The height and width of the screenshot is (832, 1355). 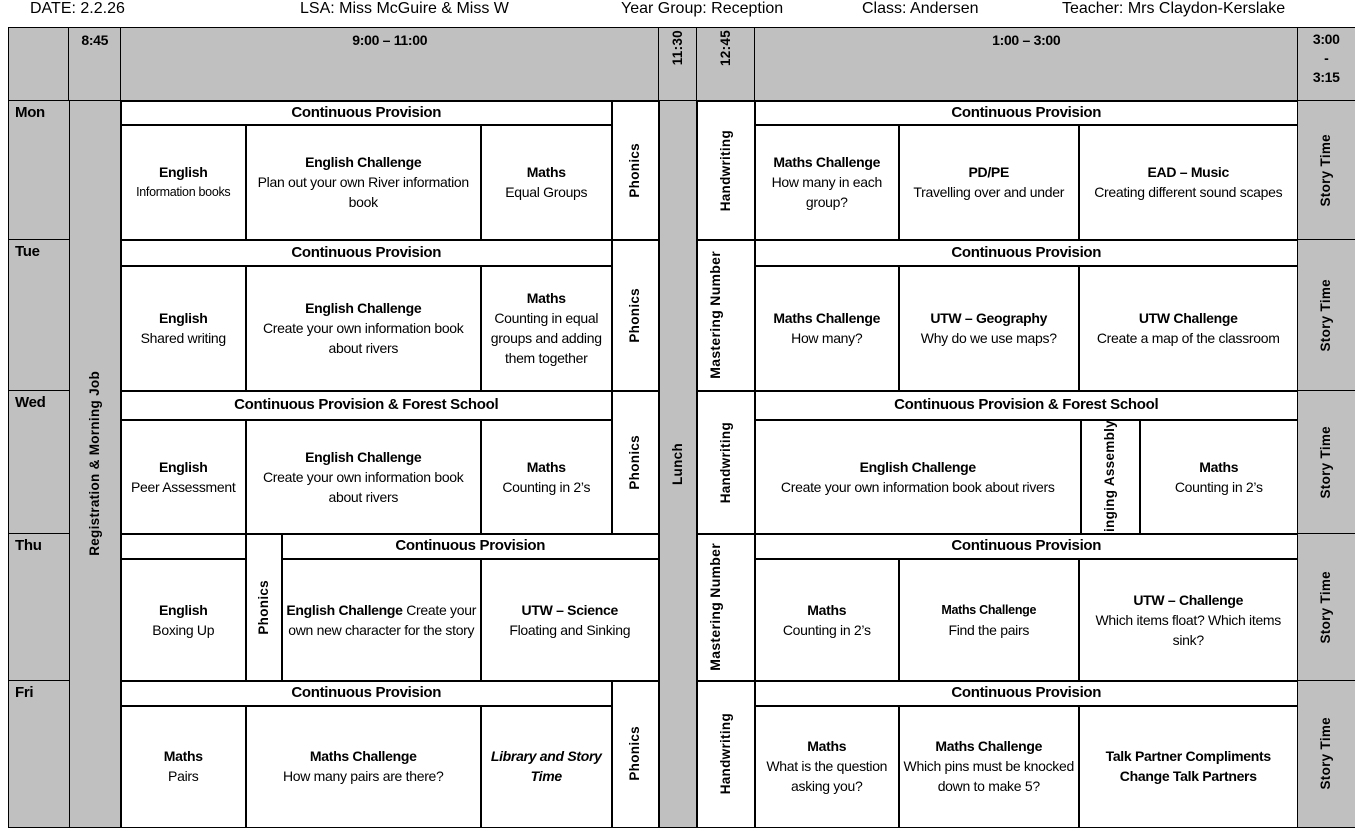 I want to click on cell-body: How many pairs are there?, so click(x=363, y=776).